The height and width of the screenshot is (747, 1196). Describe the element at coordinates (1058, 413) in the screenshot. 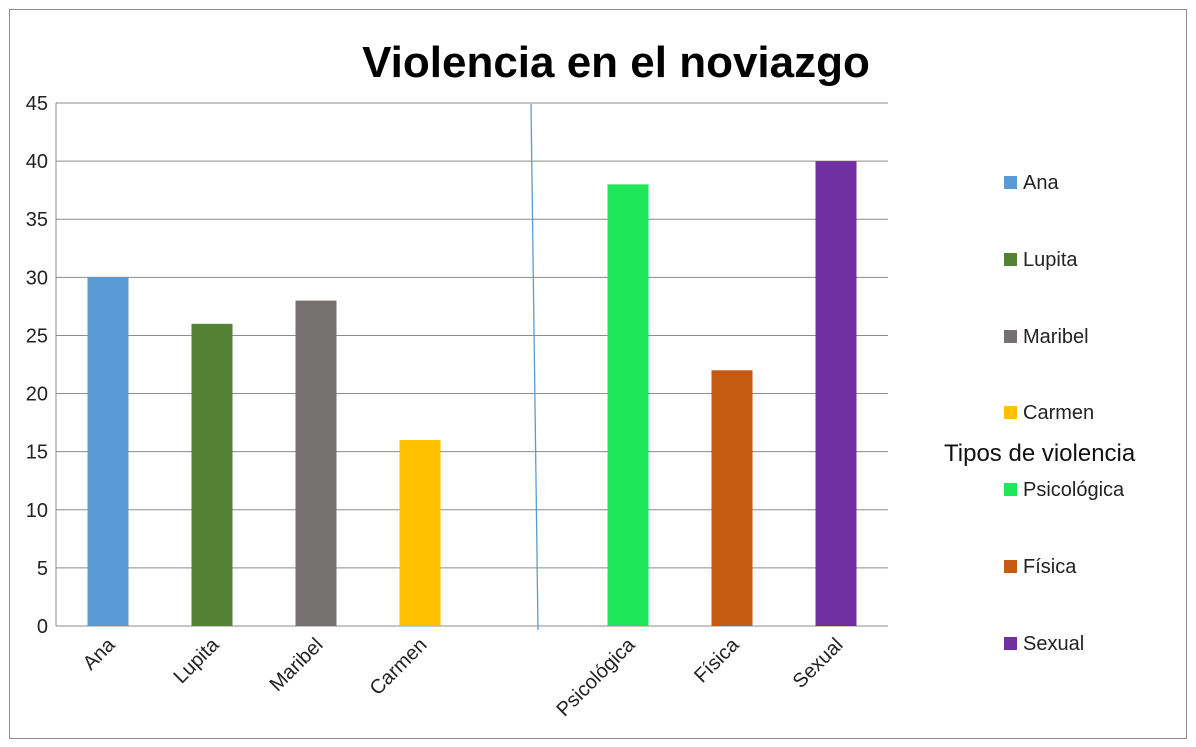

I see `legend-label: Carmen` at that location.